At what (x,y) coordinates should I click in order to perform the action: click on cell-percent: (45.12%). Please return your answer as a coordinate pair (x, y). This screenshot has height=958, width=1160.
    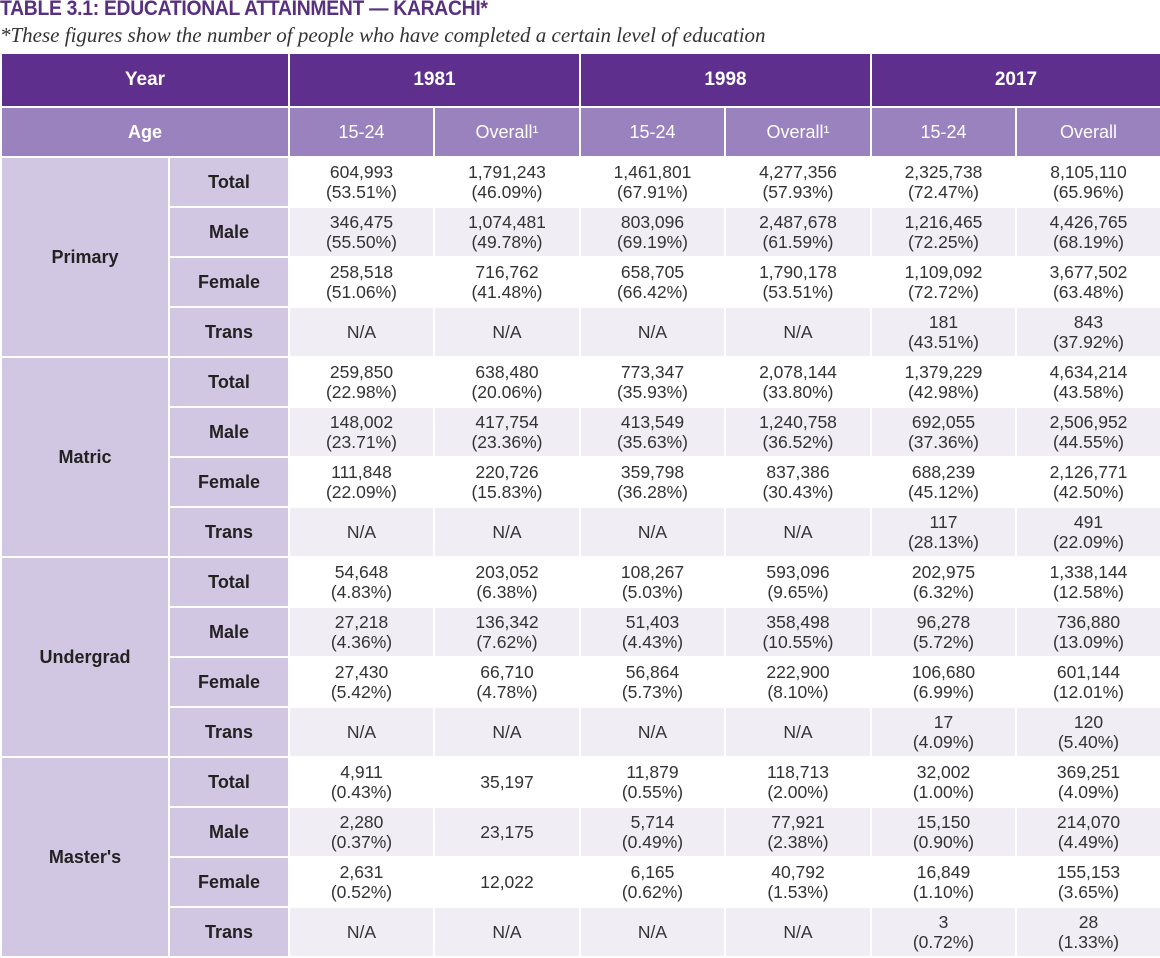
    Looking at the image, I should click on (943, 492).